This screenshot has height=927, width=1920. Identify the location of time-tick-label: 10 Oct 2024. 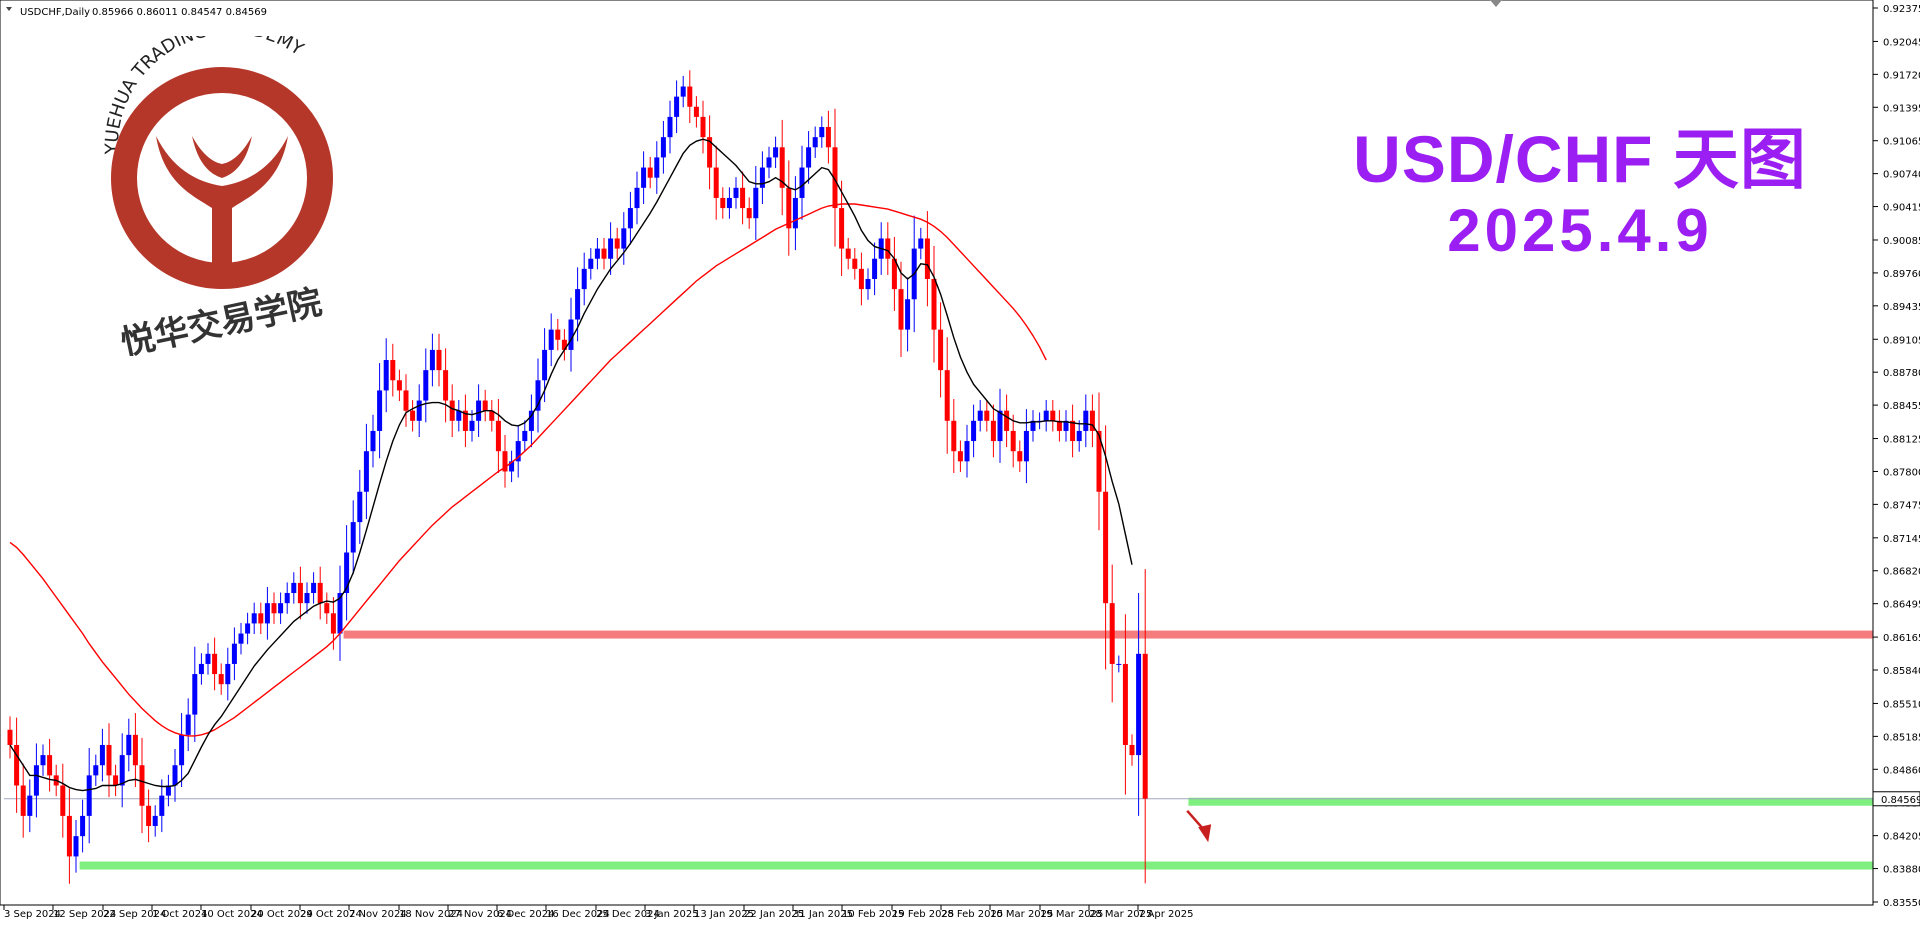
(232, 914).